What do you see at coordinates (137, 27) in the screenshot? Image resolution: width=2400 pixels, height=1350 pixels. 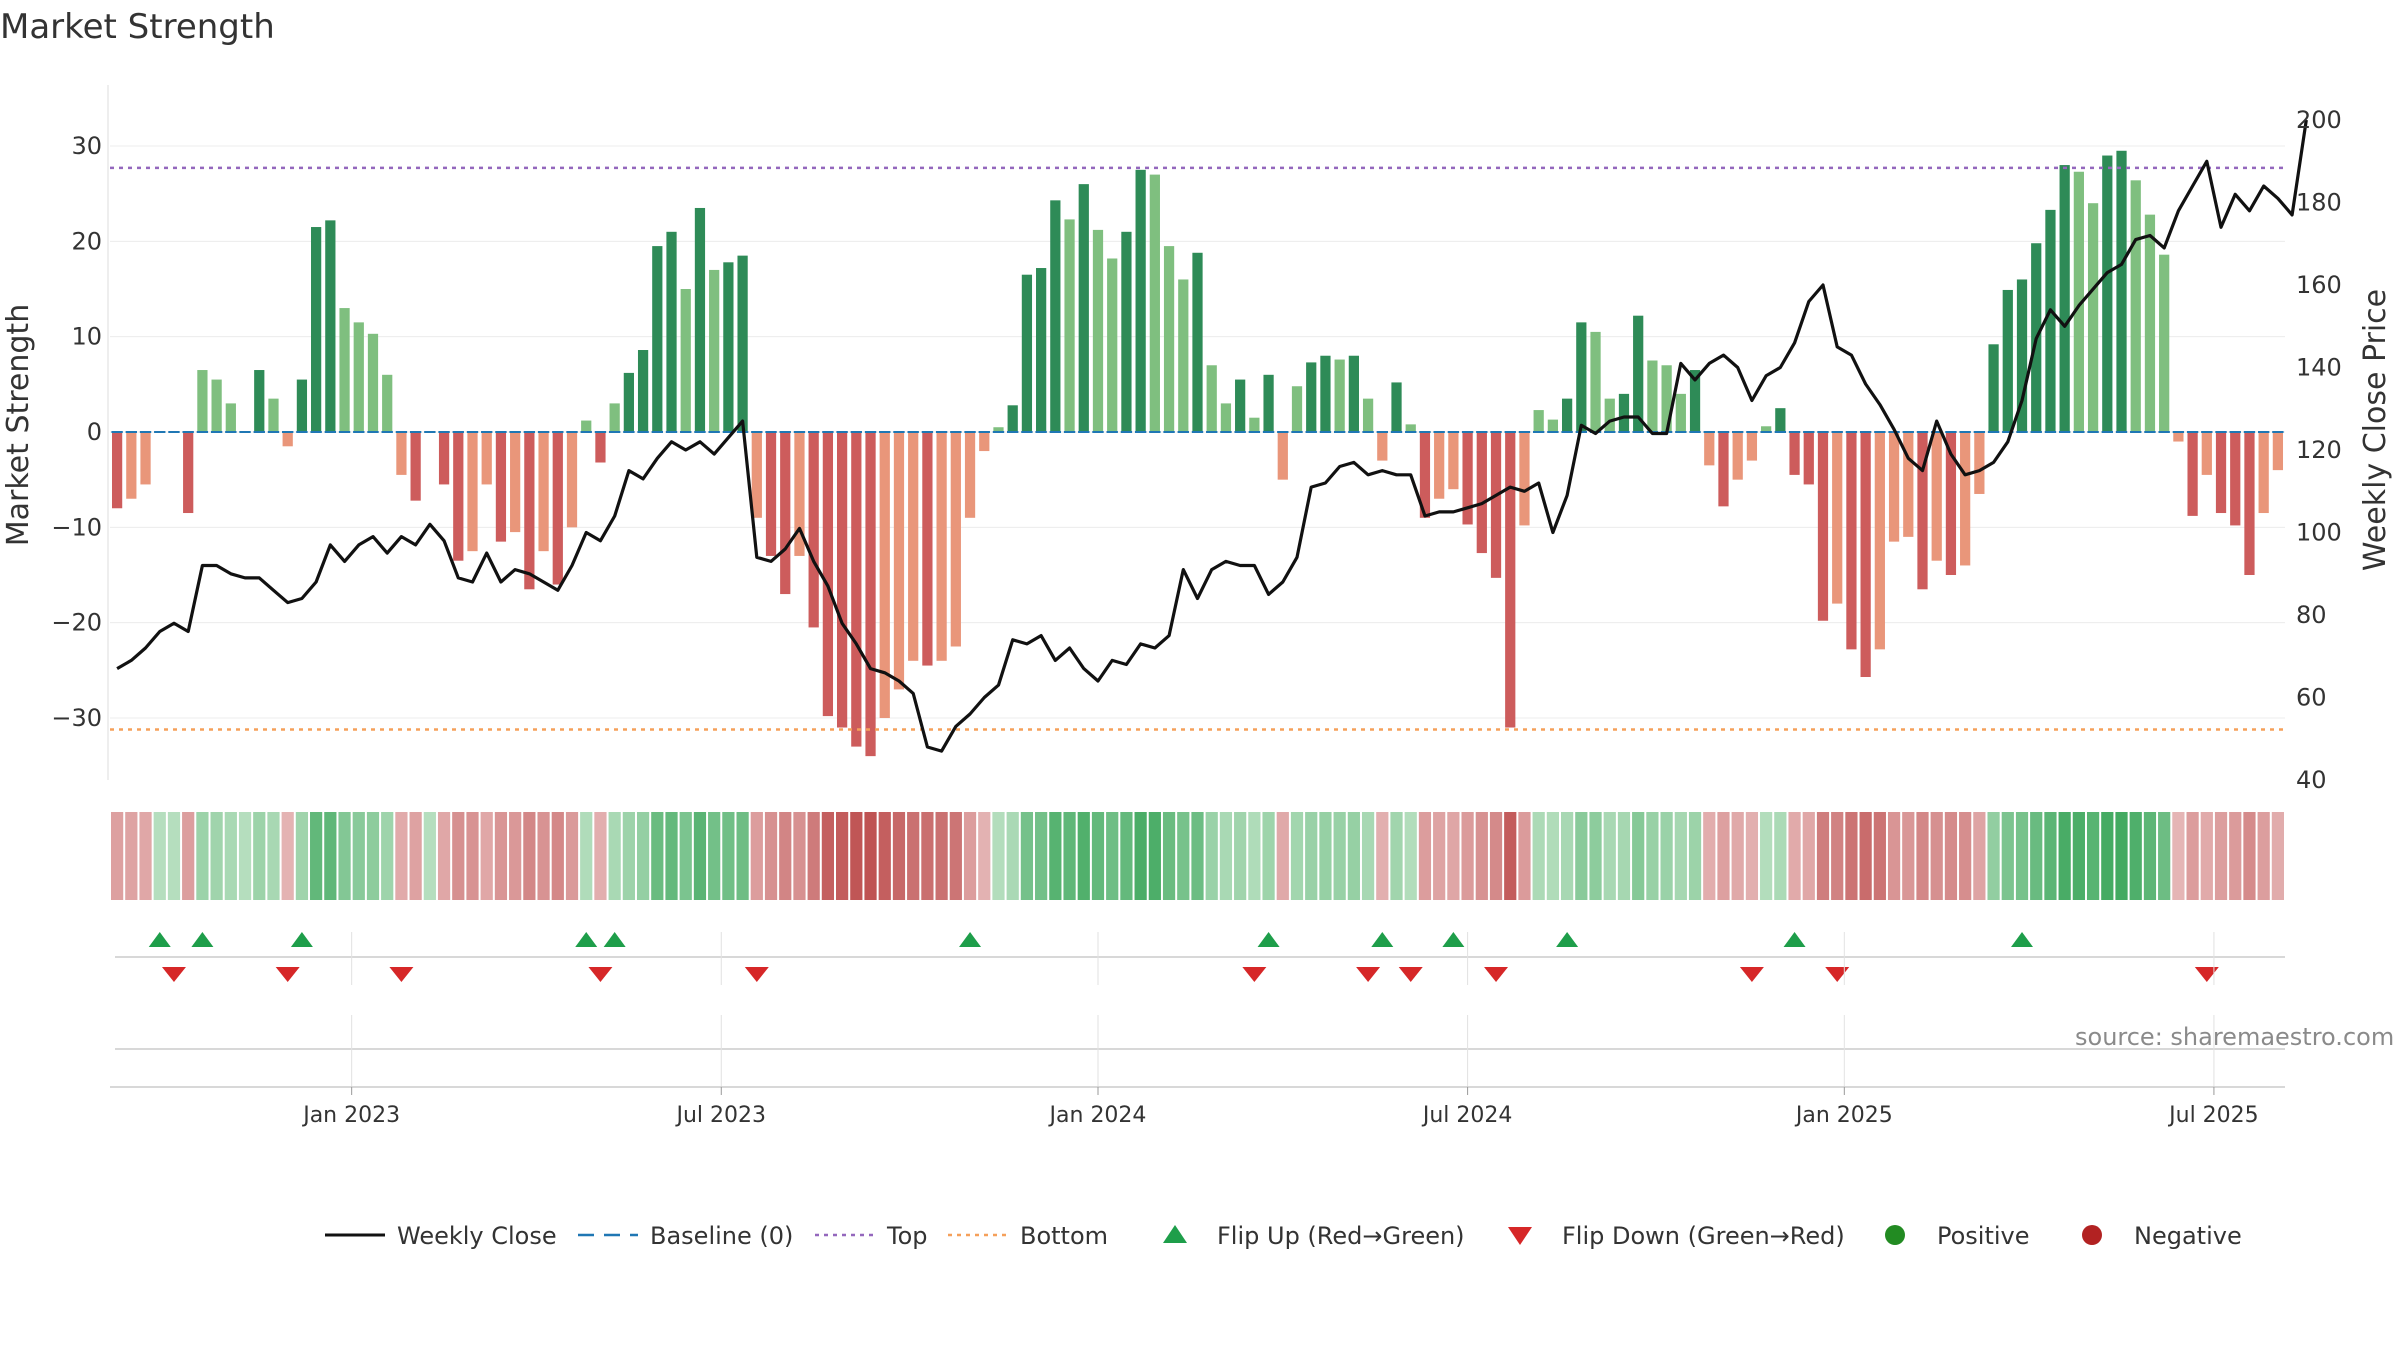 I see `chart-title: Market Strength` at bounding box center [137, 27].